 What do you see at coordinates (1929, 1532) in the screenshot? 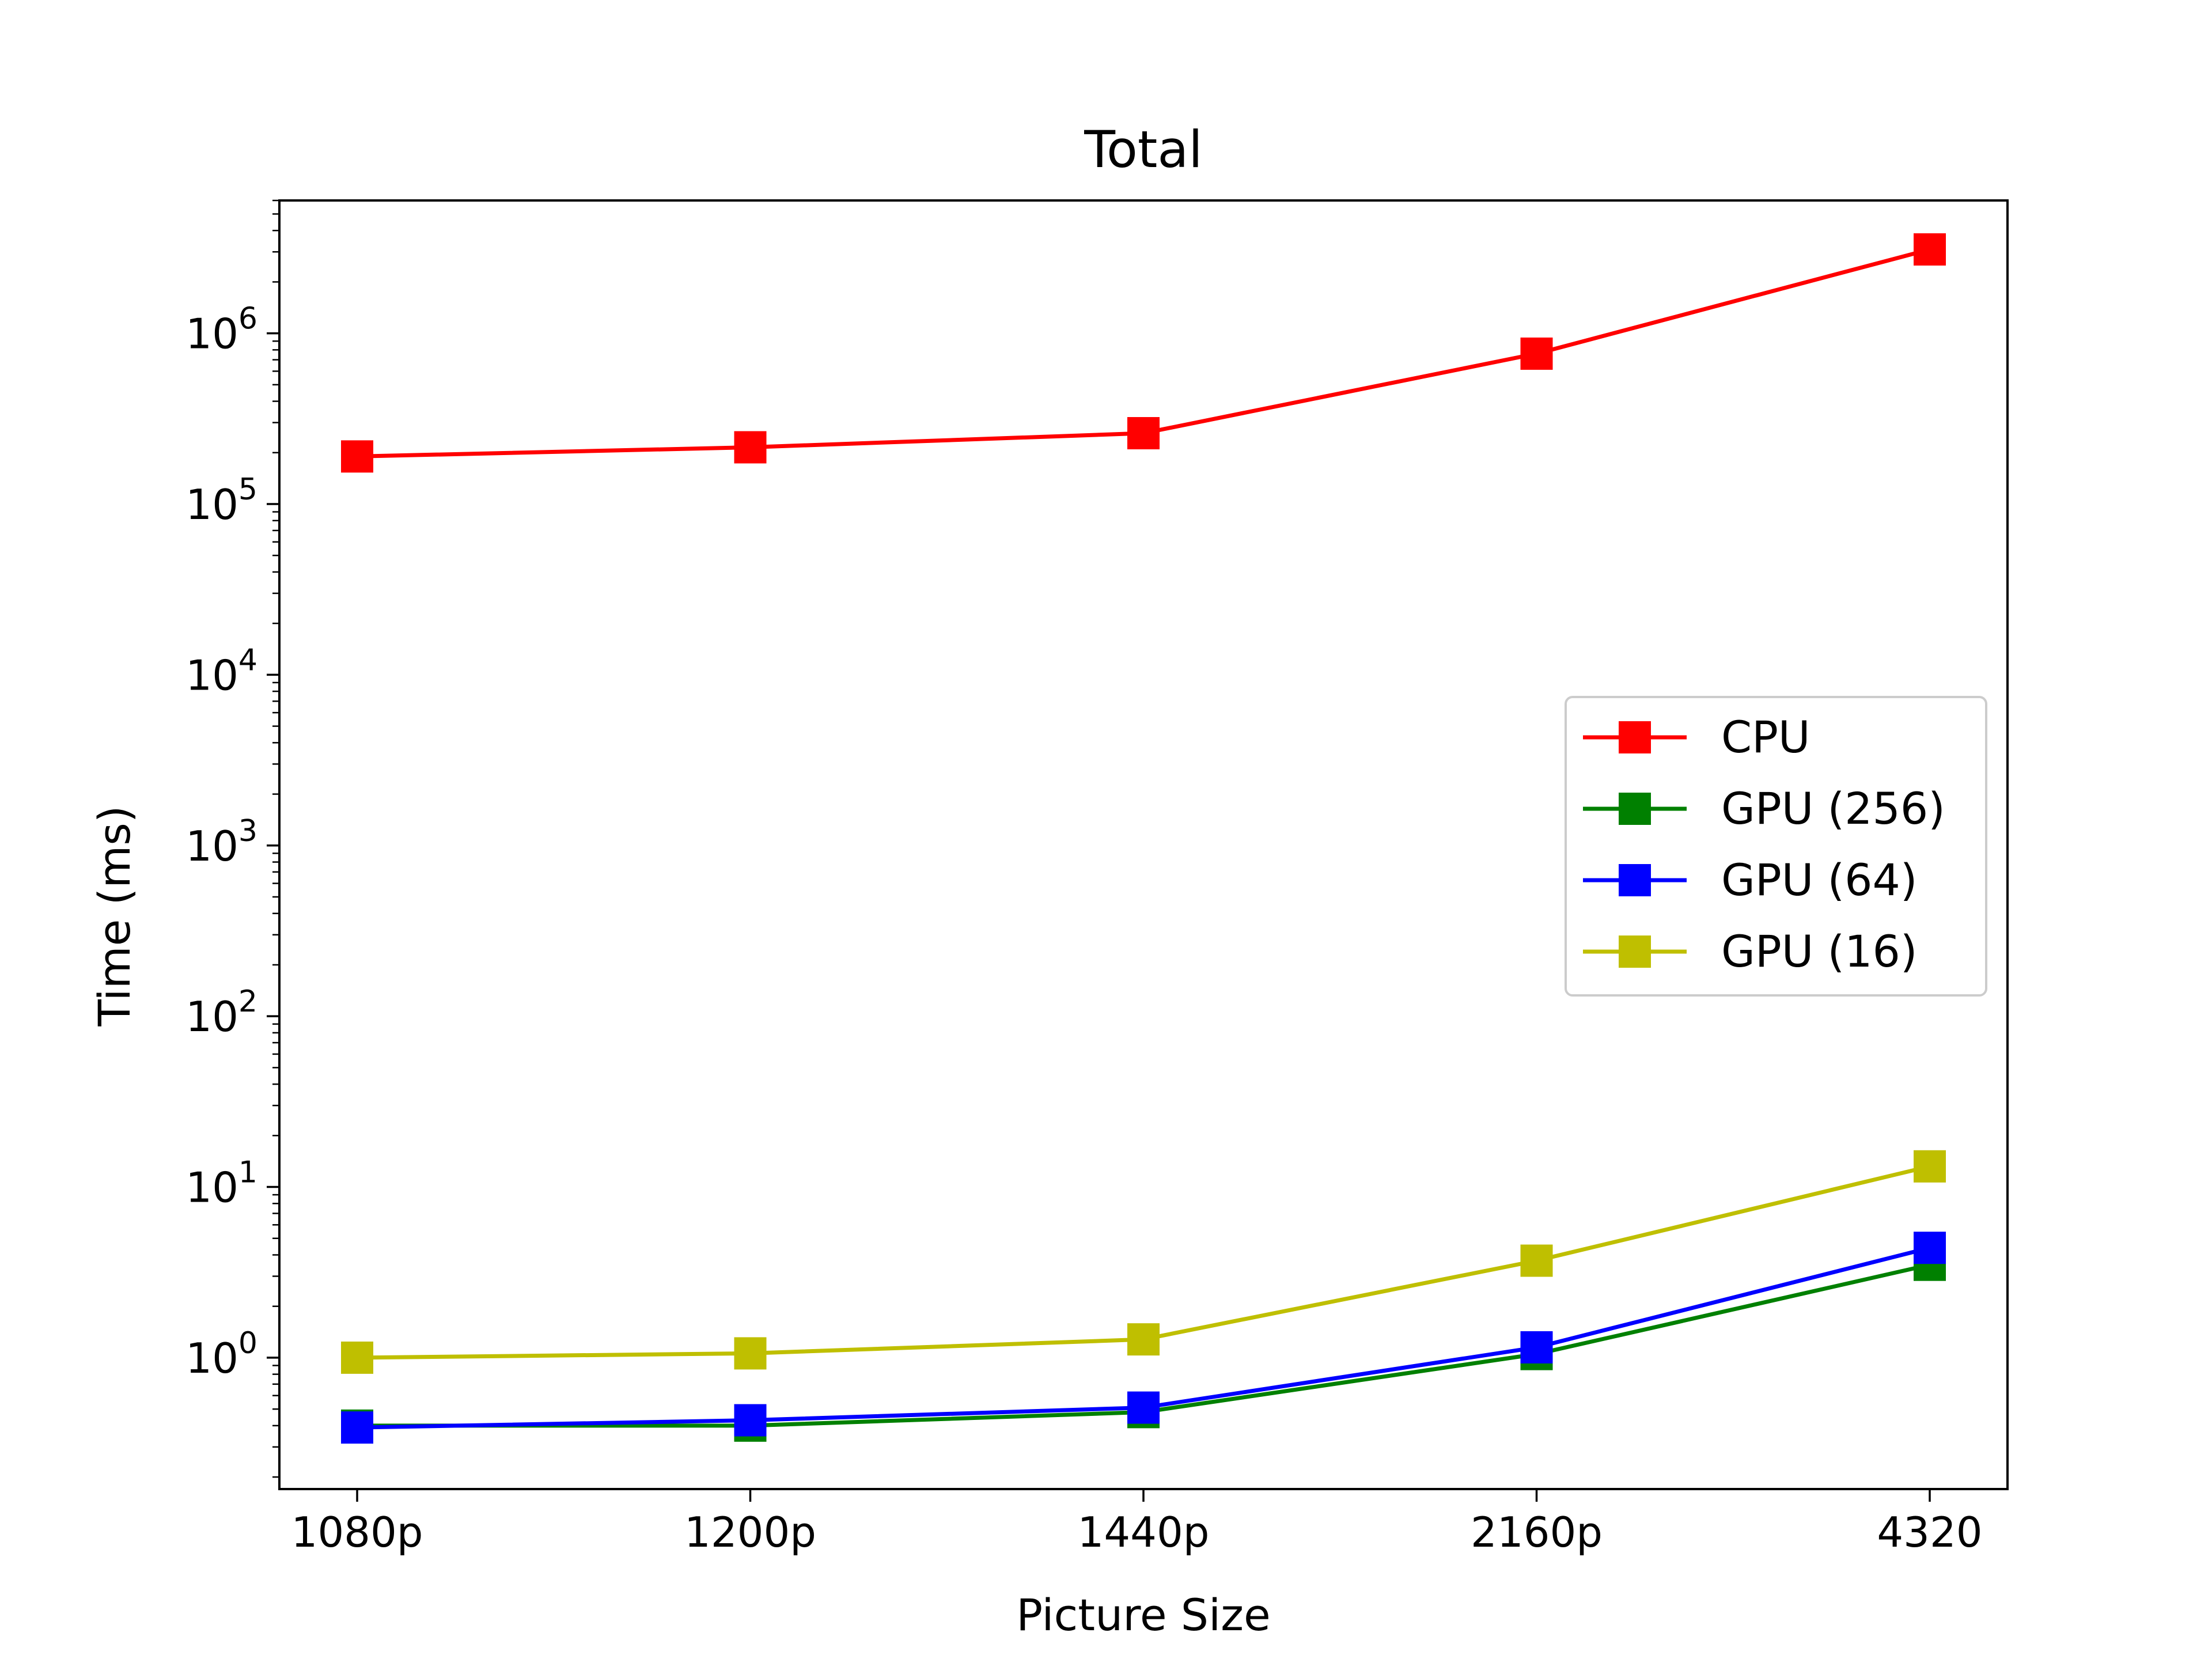
I see `x-tick-label: 4320` at bounding box center [1929, 1532].